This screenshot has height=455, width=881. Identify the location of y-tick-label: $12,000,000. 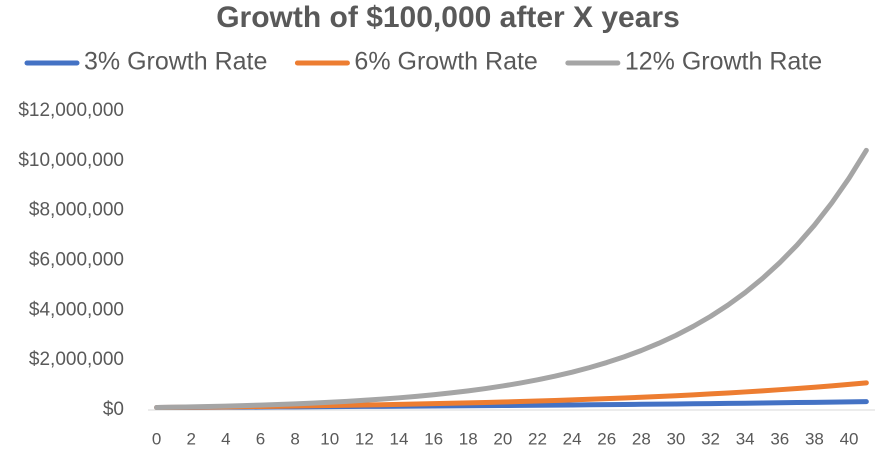
(71, 110).